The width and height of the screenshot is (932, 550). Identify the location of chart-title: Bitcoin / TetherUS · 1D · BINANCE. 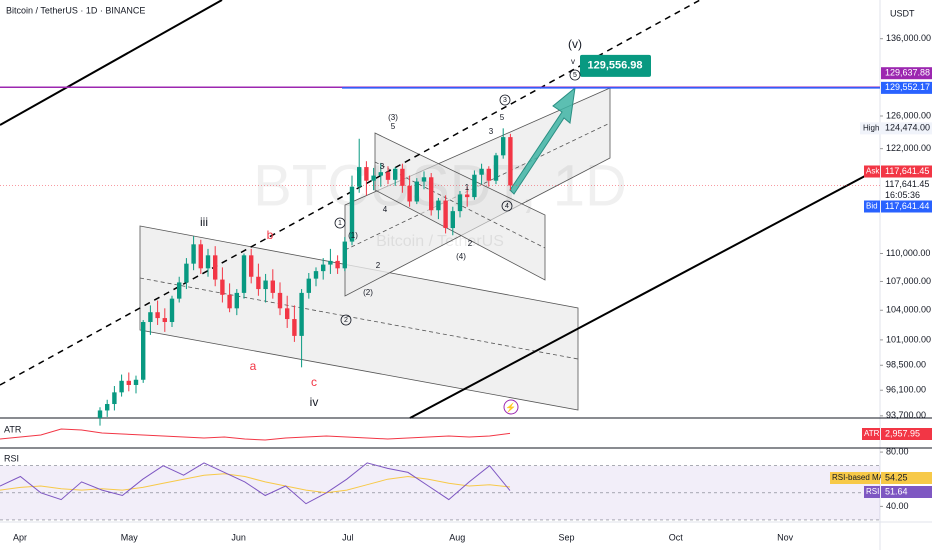
(75, 10).